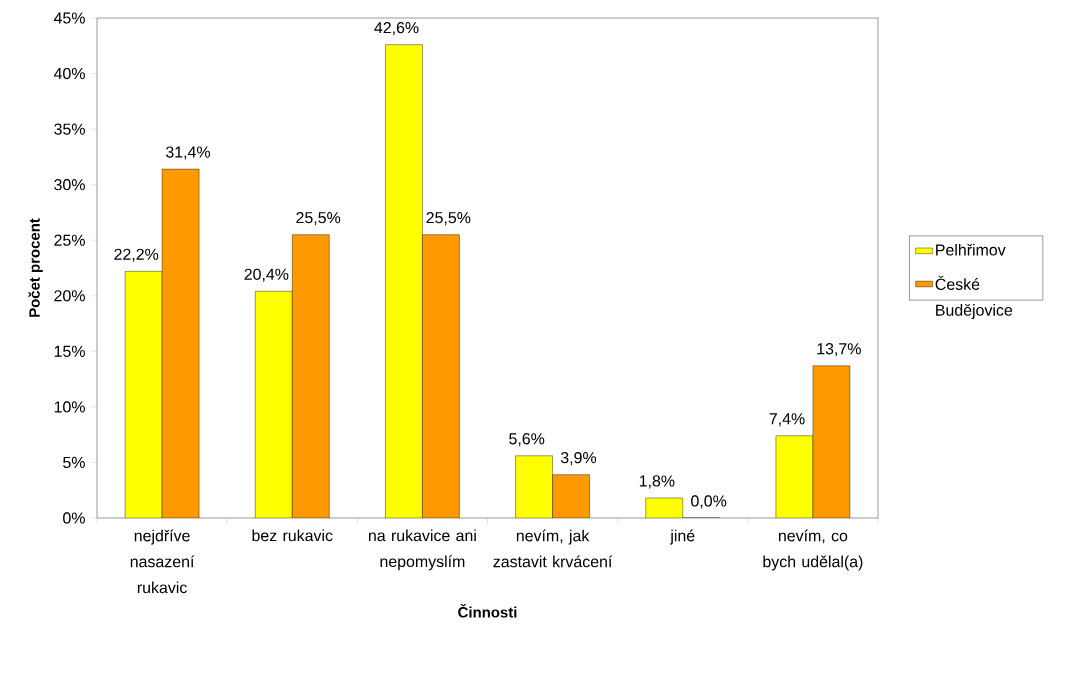 This screenshot has height=675, width=1078. What do you see at coordinates (69, 129) in the screenshot?
I see `y-tick-label: 35%` at bounding box center [69, 129].